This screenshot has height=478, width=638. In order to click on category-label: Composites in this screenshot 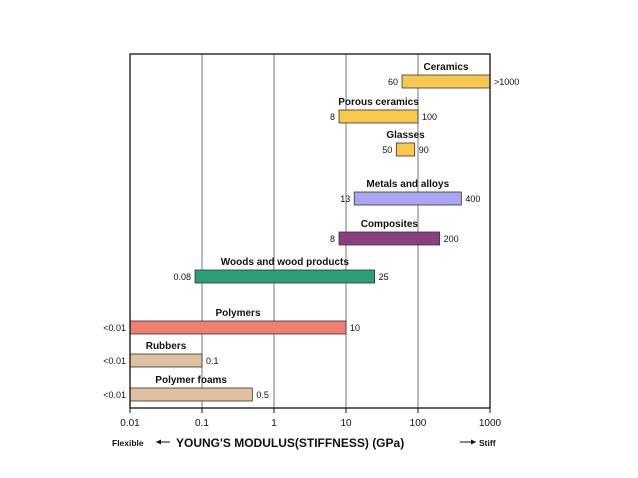, I will do `click(390, 224)`.